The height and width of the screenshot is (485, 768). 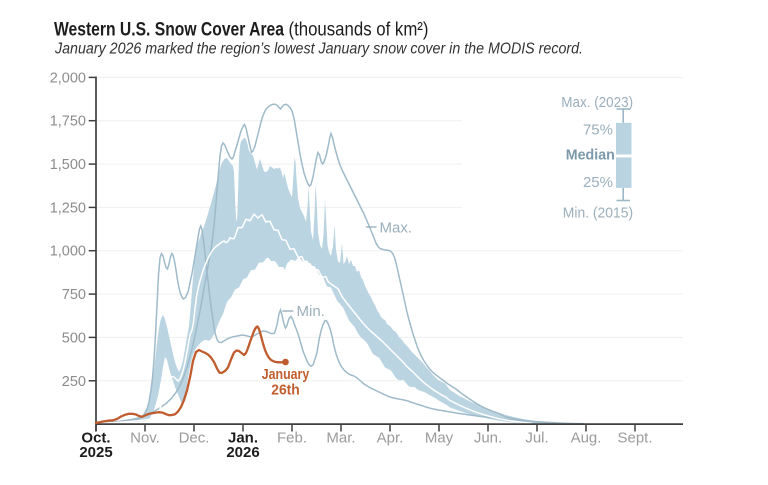 I want to click on svg-text: Min., so click(x=311, y=311).